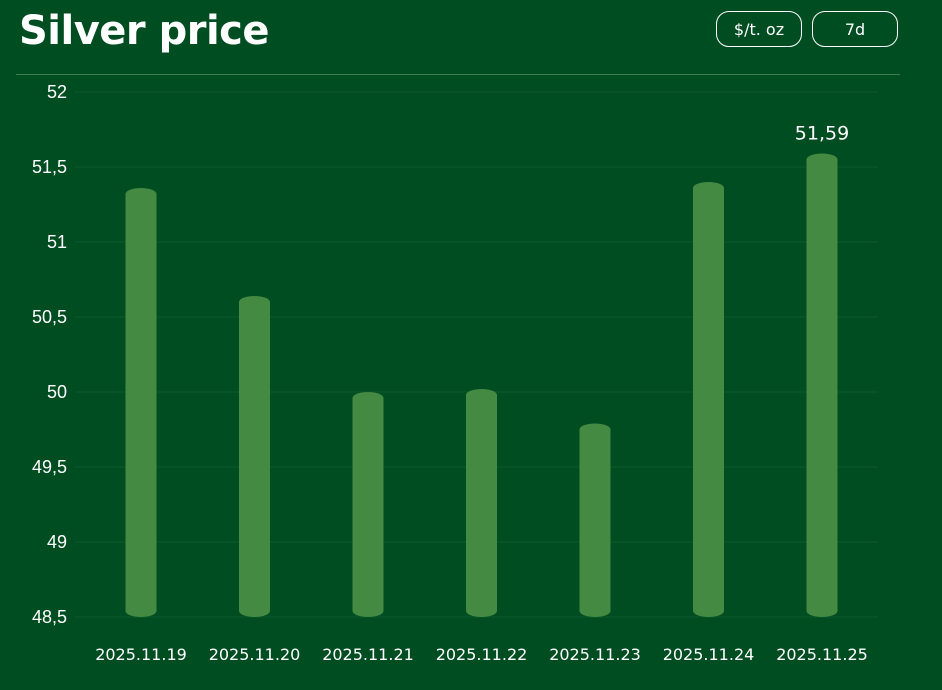  Describe the element at coordinates (57, 242) in the screenshot. I see `y-tick-label: 51` at that location.